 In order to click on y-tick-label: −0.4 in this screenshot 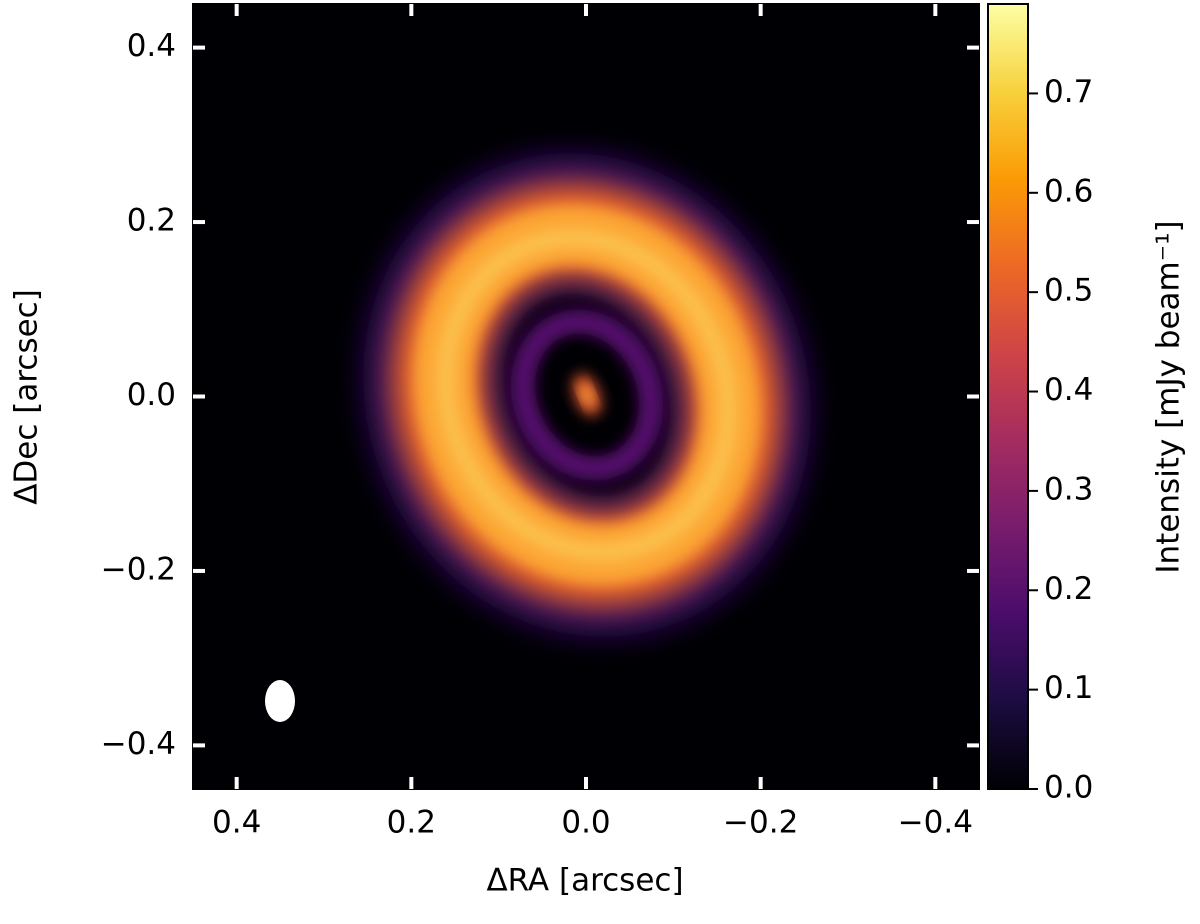, I will do `click(138, 744)`.